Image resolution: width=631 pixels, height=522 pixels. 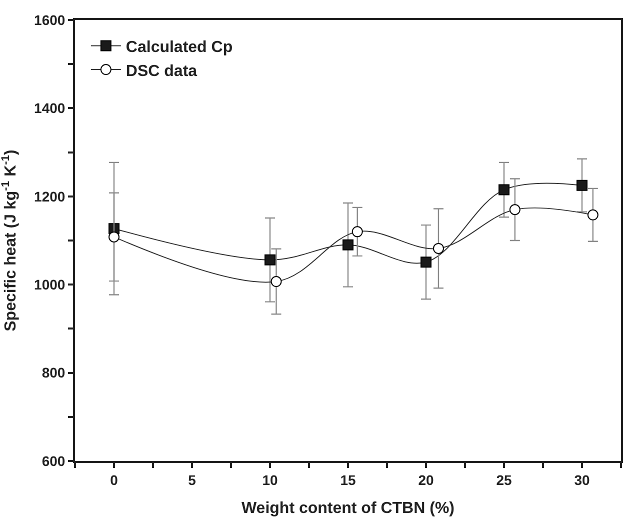 I want to click on x-tick-label: 5, so click(x=192, y=480).